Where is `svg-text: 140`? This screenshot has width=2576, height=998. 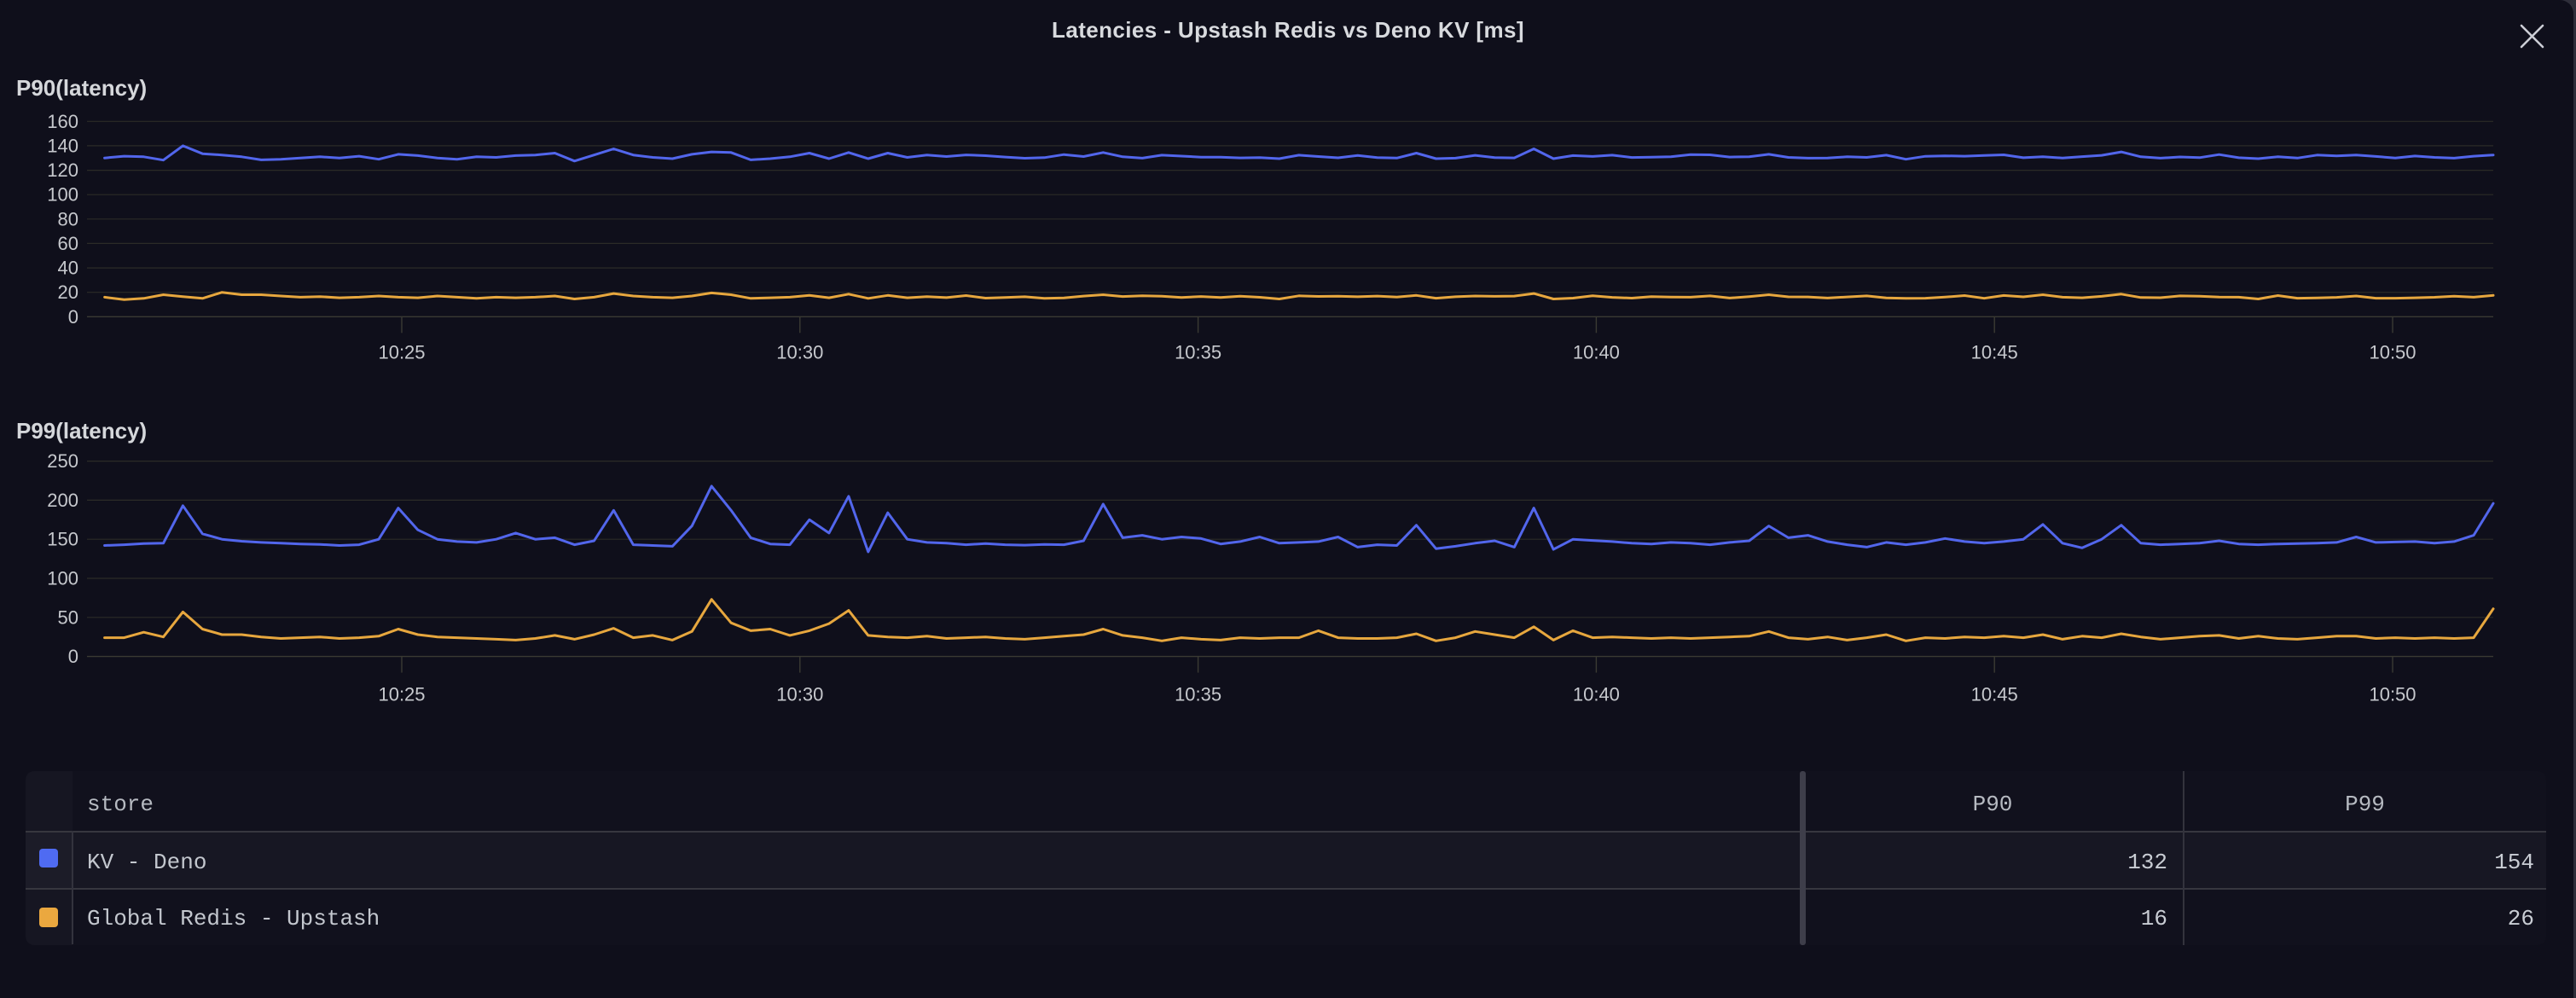 svg-text: 140 is located at coordinates (62, 145).